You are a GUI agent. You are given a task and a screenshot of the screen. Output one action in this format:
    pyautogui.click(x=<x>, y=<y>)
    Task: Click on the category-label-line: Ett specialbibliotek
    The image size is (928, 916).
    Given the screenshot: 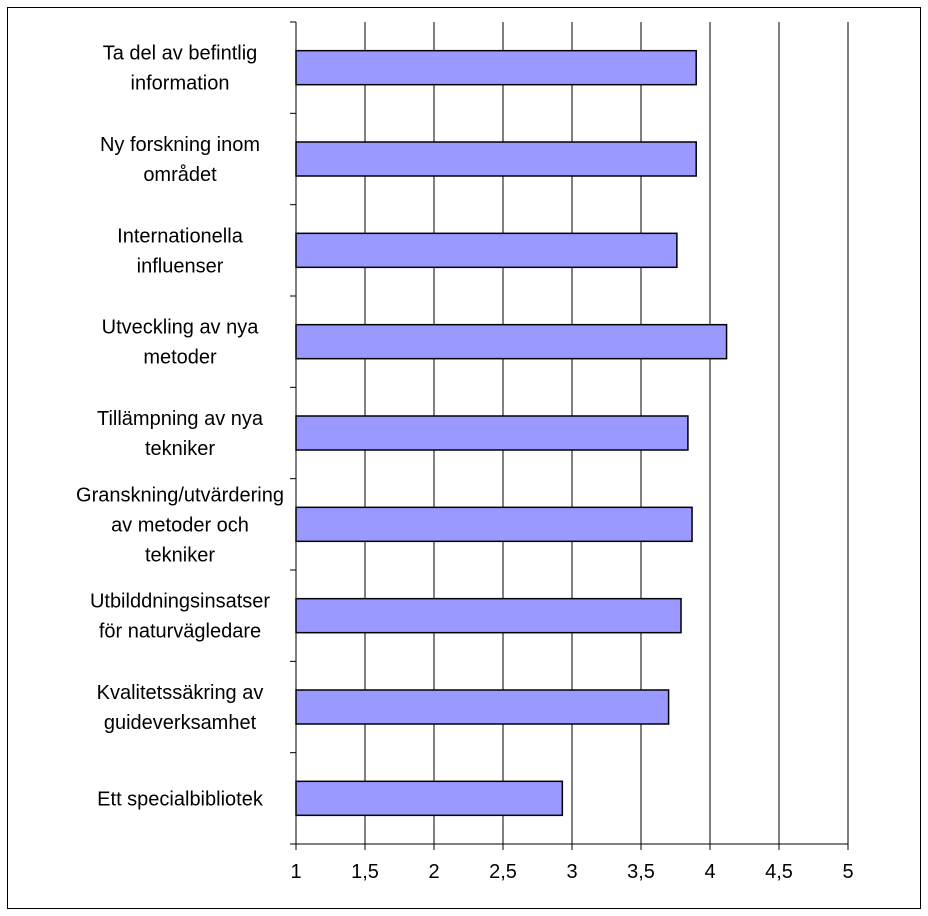 What is the action you would take?
    pyautogui.click(x=180, y=799)
    